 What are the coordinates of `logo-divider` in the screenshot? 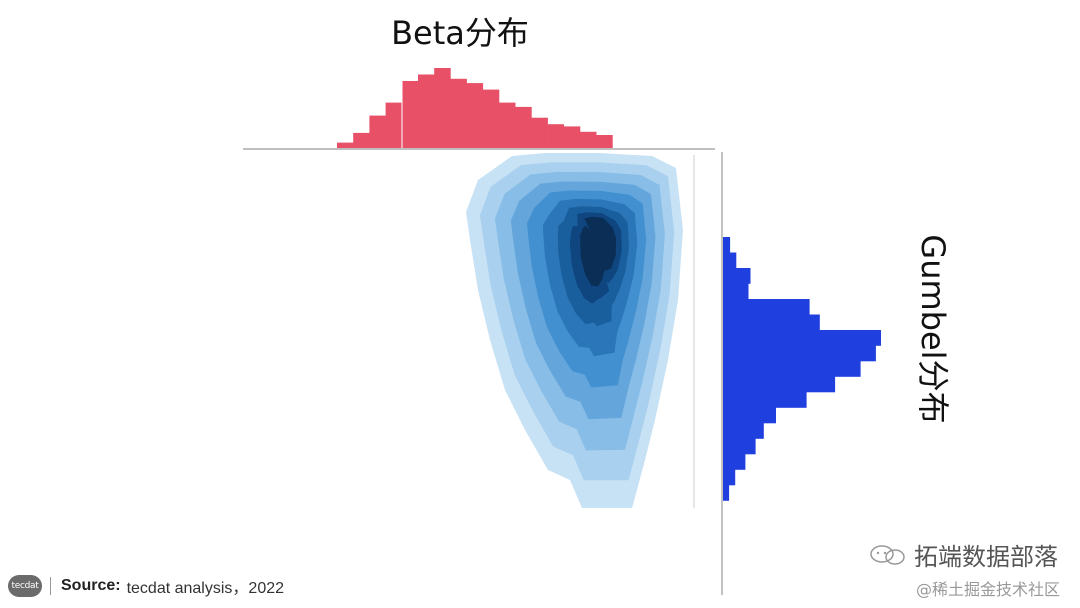 It's located at (50, 586).